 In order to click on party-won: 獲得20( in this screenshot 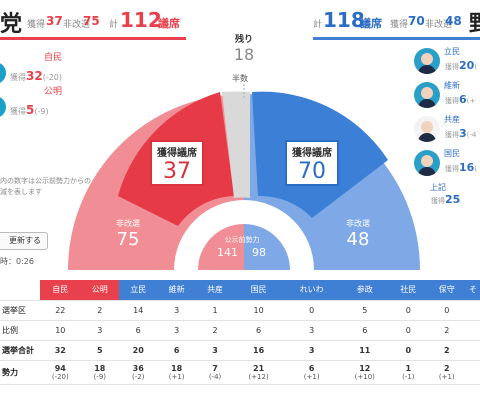, I will do `click(461, 65)`.